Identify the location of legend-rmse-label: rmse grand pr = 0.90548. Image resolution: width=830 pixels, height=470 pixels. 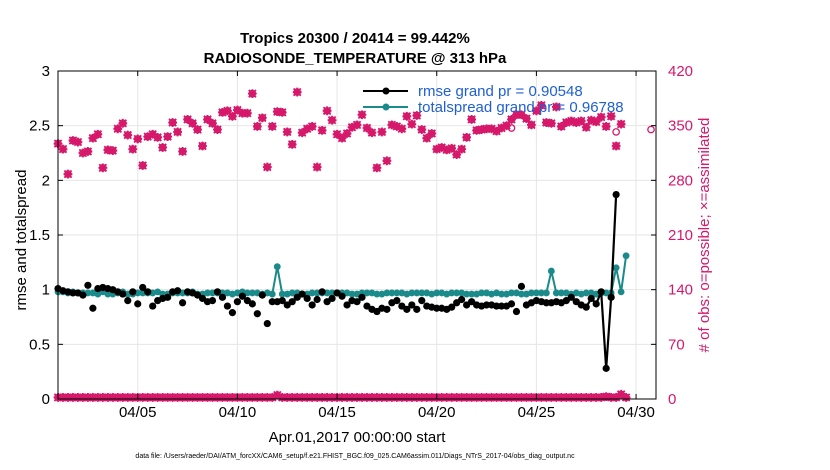
(500, 91).